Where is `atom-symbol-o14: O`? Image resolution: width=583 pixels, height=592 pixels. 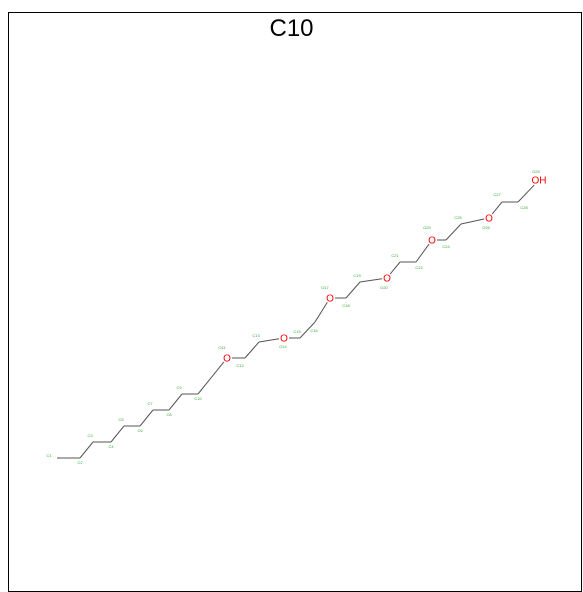 atom-symbol-o14: O is located at coordinates (284, 339).